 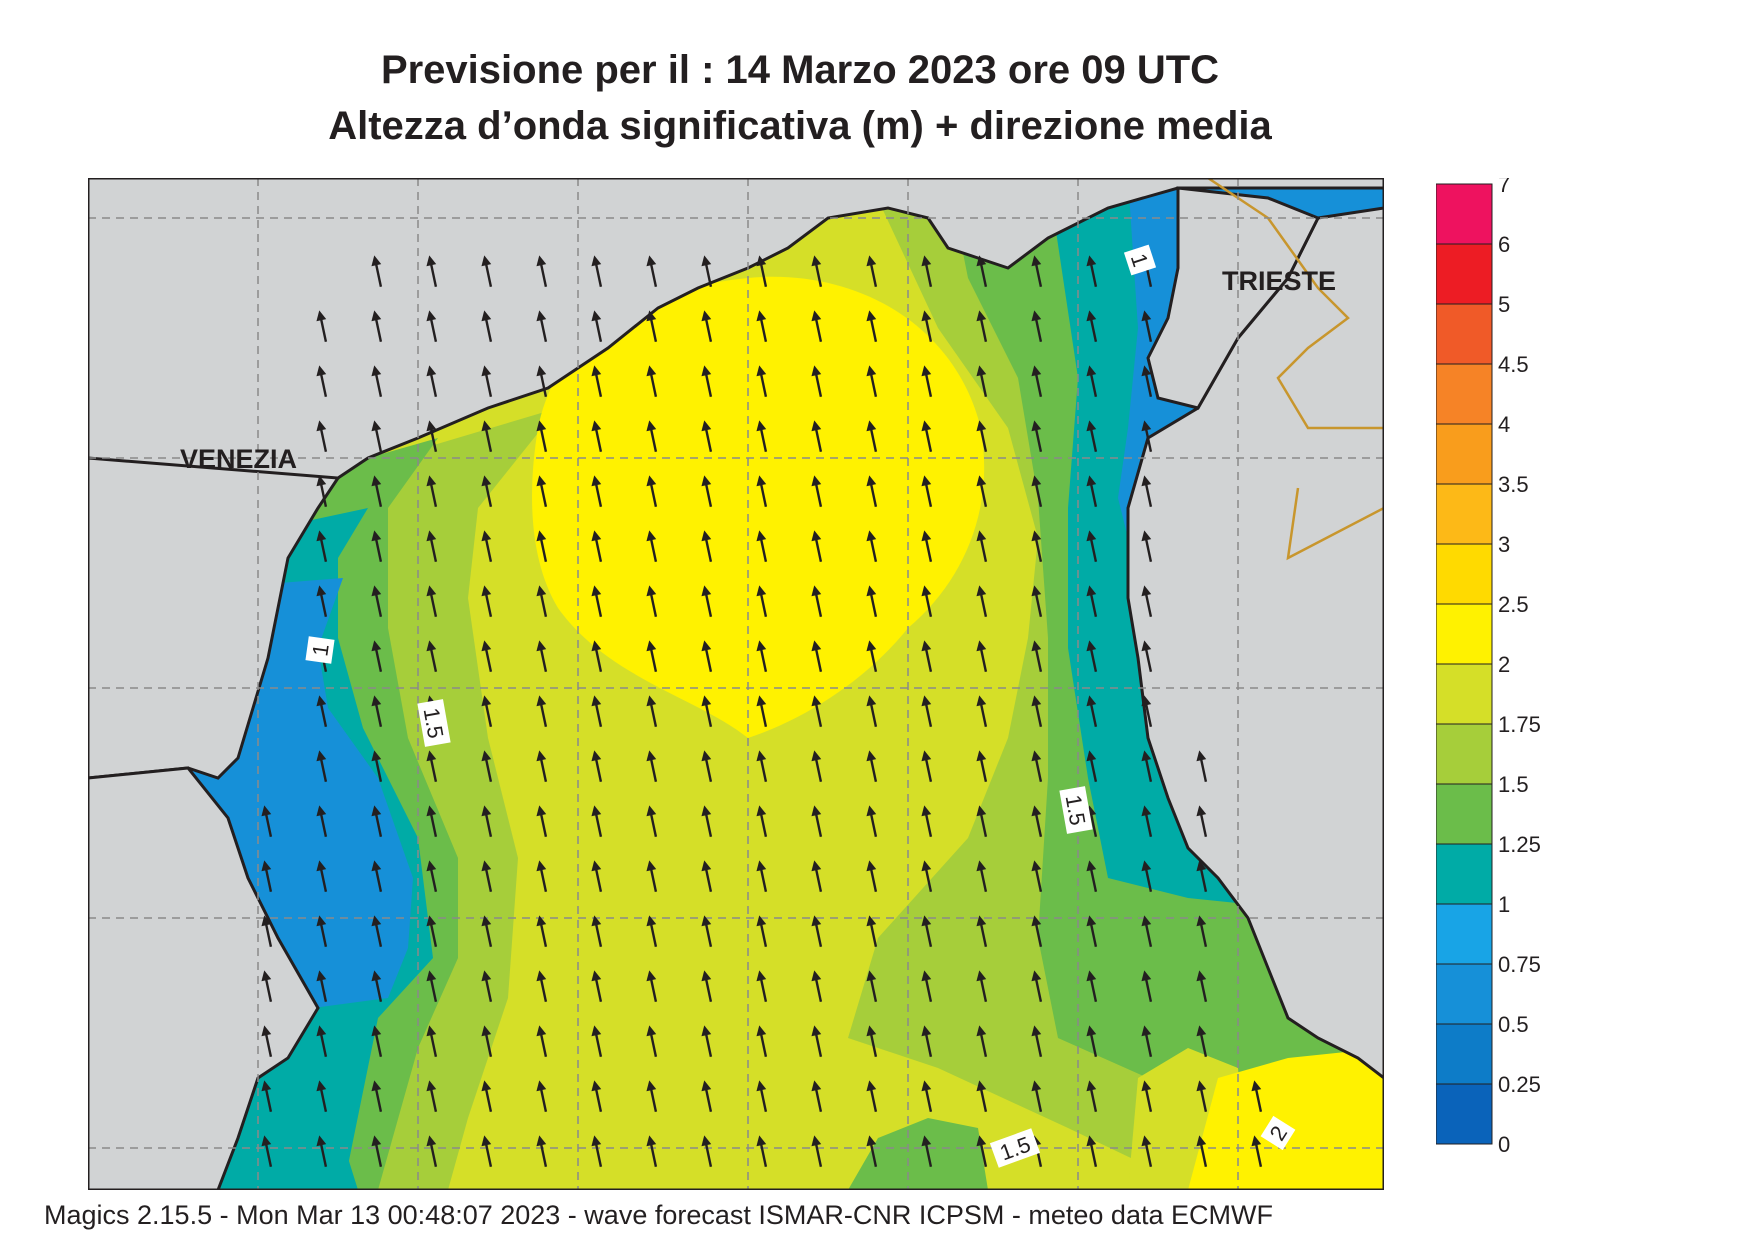 What do you see at coordinates (204, 978) in the screenshot?
I see `land-southwest` at bounding box center [204, 978].